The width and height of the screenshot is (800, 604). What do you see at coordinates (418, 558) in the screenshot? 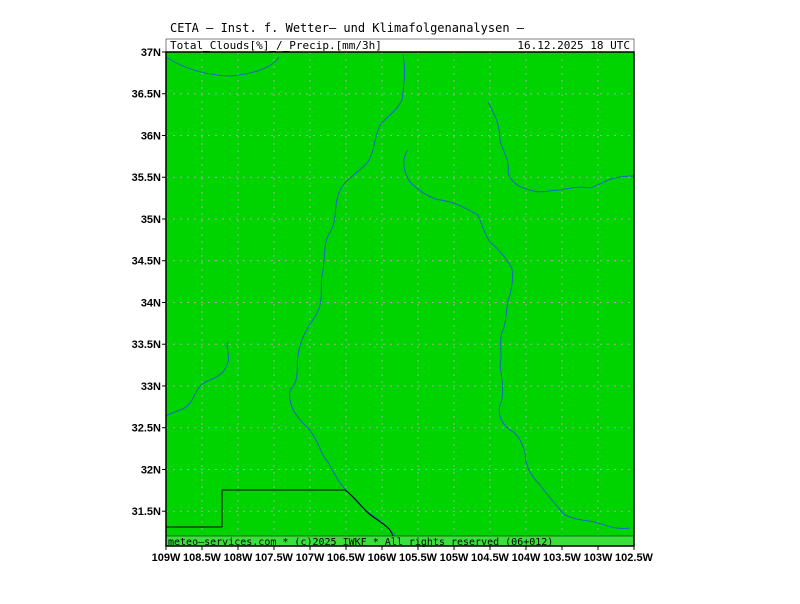
I see `lon-tick-label: 105.5W` at bounding box center [418, 558].